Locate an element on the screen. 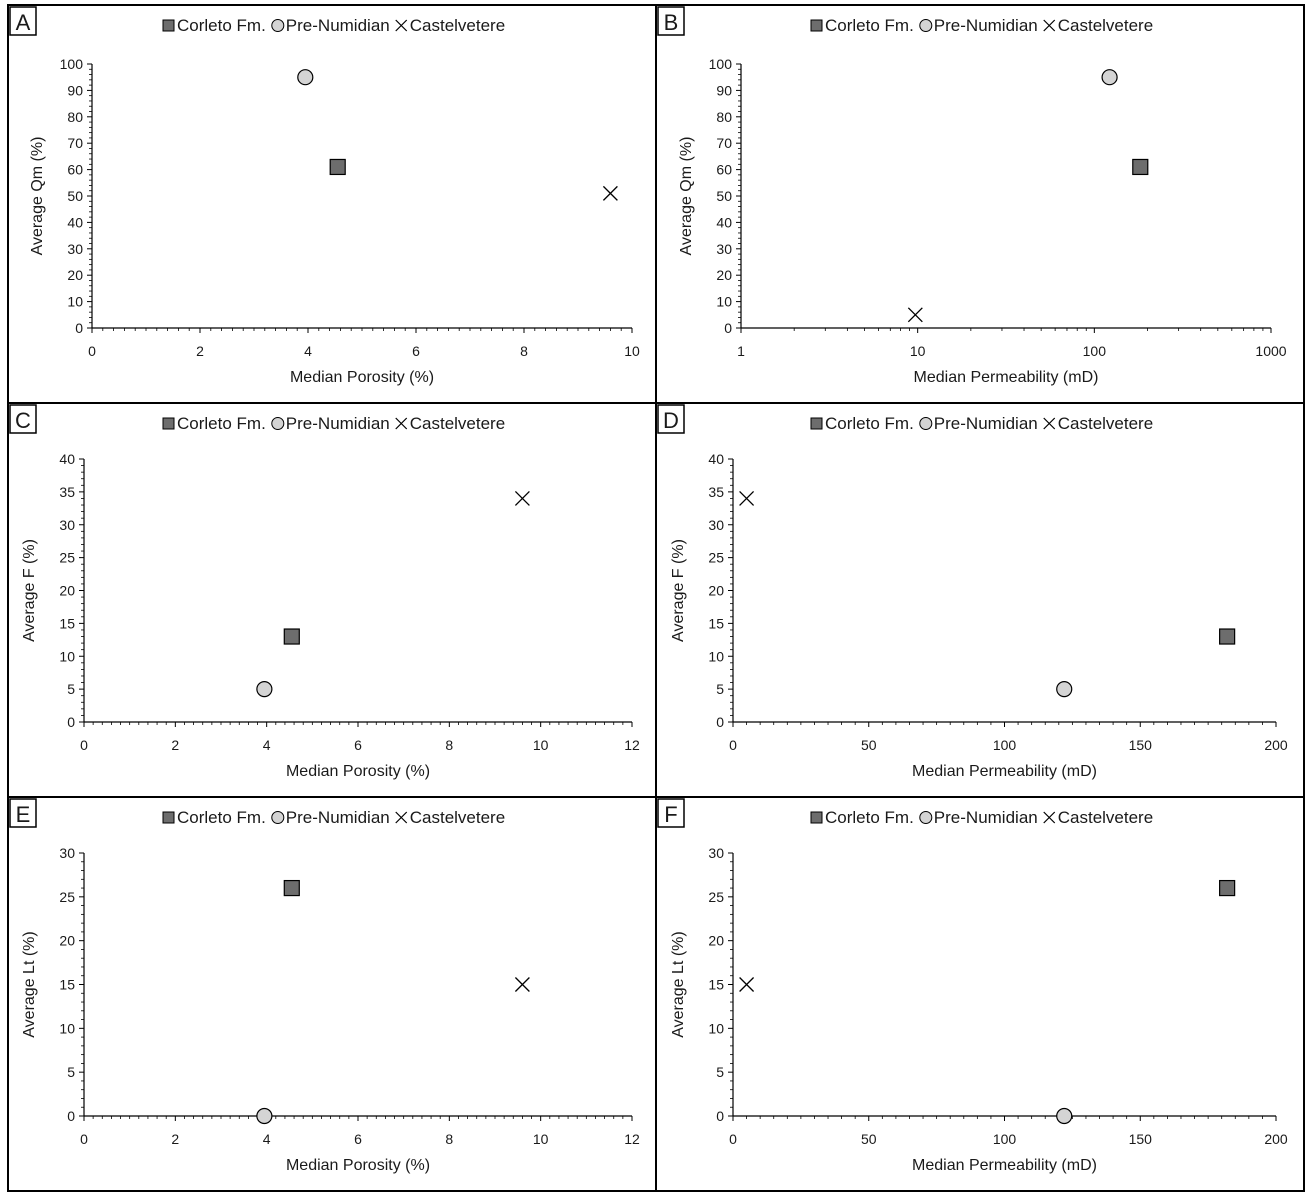  panel-letter: E is located at coordinates (23, 814).